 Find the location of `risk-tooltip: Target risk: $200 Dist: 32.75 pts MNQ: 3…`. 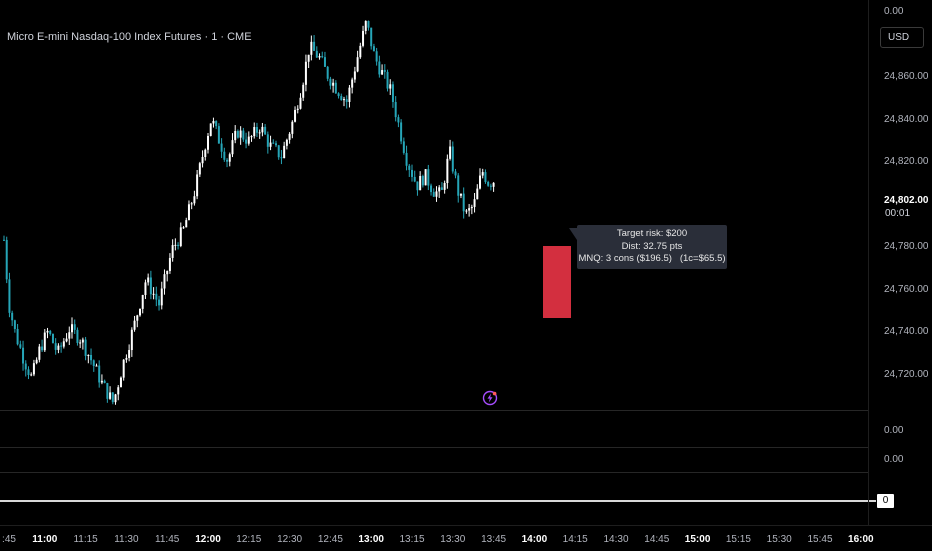

risk-tooltip: Target risk: $200 Dist: 32.75 pts MNQ: 3… is located at coordinates (648, 247).